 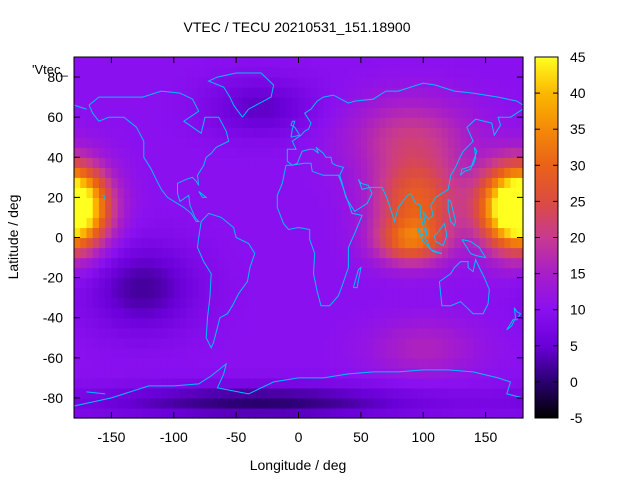 I want to click on x-axis-label: Longitude / deg, so click(x=298, y=465).